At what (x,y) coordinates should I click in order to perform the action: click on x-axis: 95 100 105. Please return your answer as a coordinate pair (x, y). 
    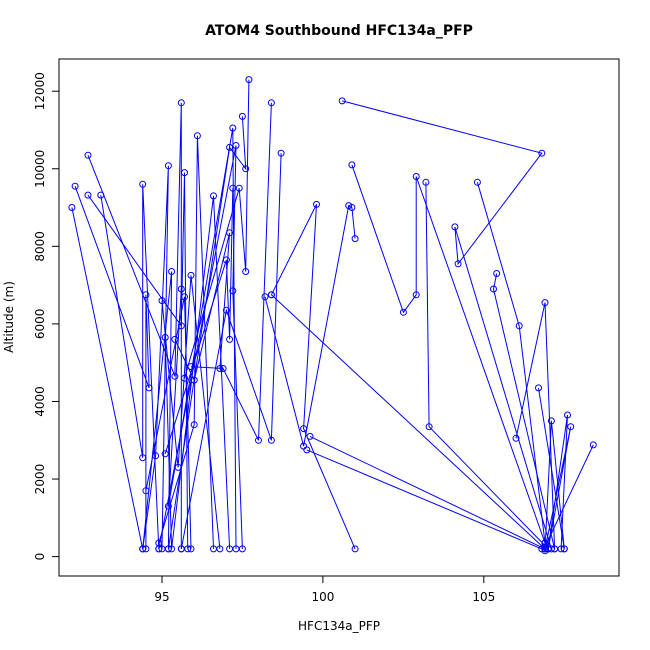
    Looking at the image, I should click on (324, 589).